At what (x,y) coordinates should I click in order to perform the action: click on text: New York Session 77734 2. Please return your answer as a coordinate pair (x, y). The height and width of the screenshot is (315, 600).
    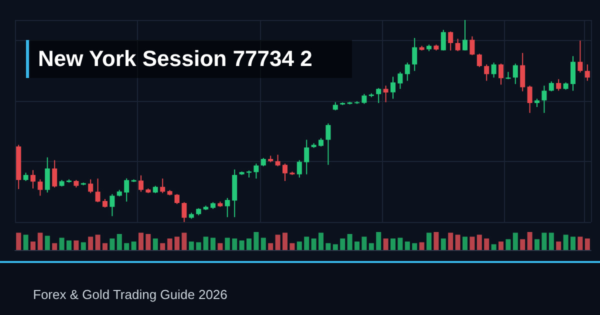
    Looking at the image, I should click on (191, 59).